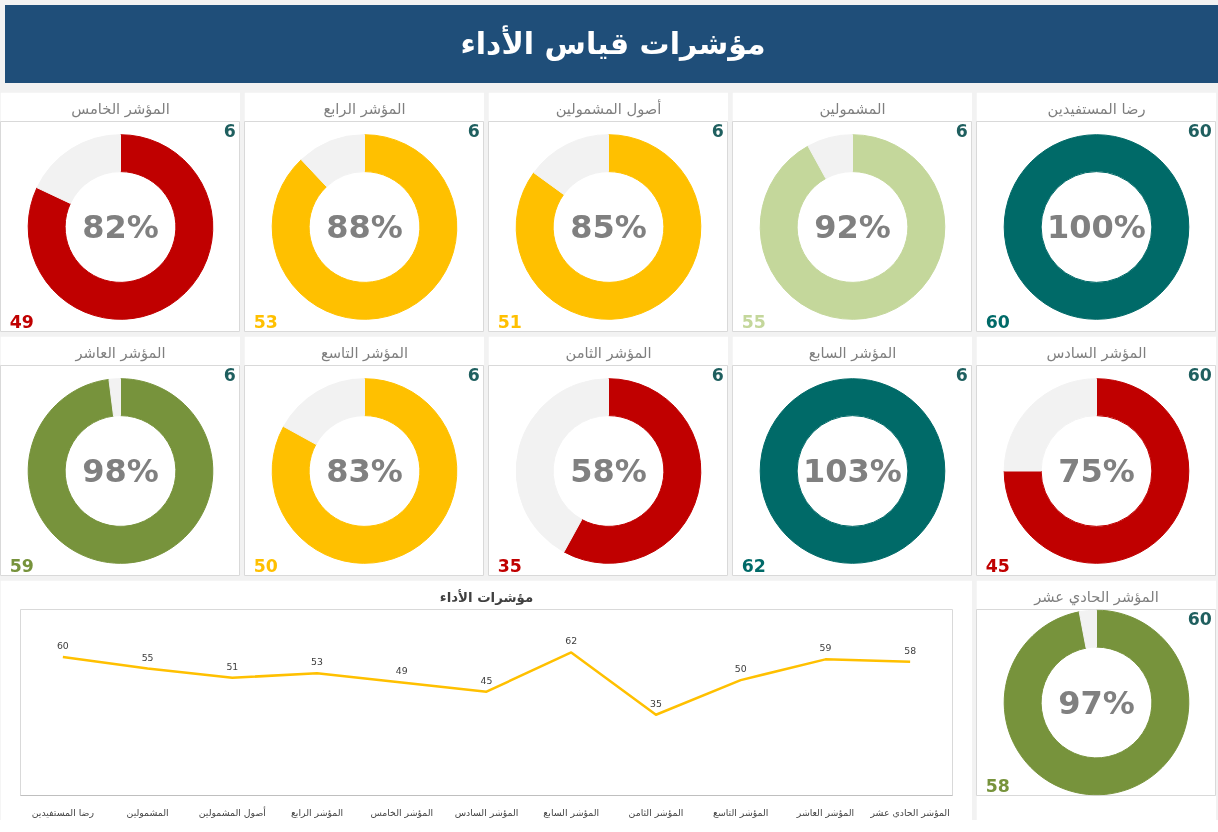 The width and height of the screenshot is (1218, 832). I want to click on x-tick-label: المؤشر الخامس, so click(402, 812).